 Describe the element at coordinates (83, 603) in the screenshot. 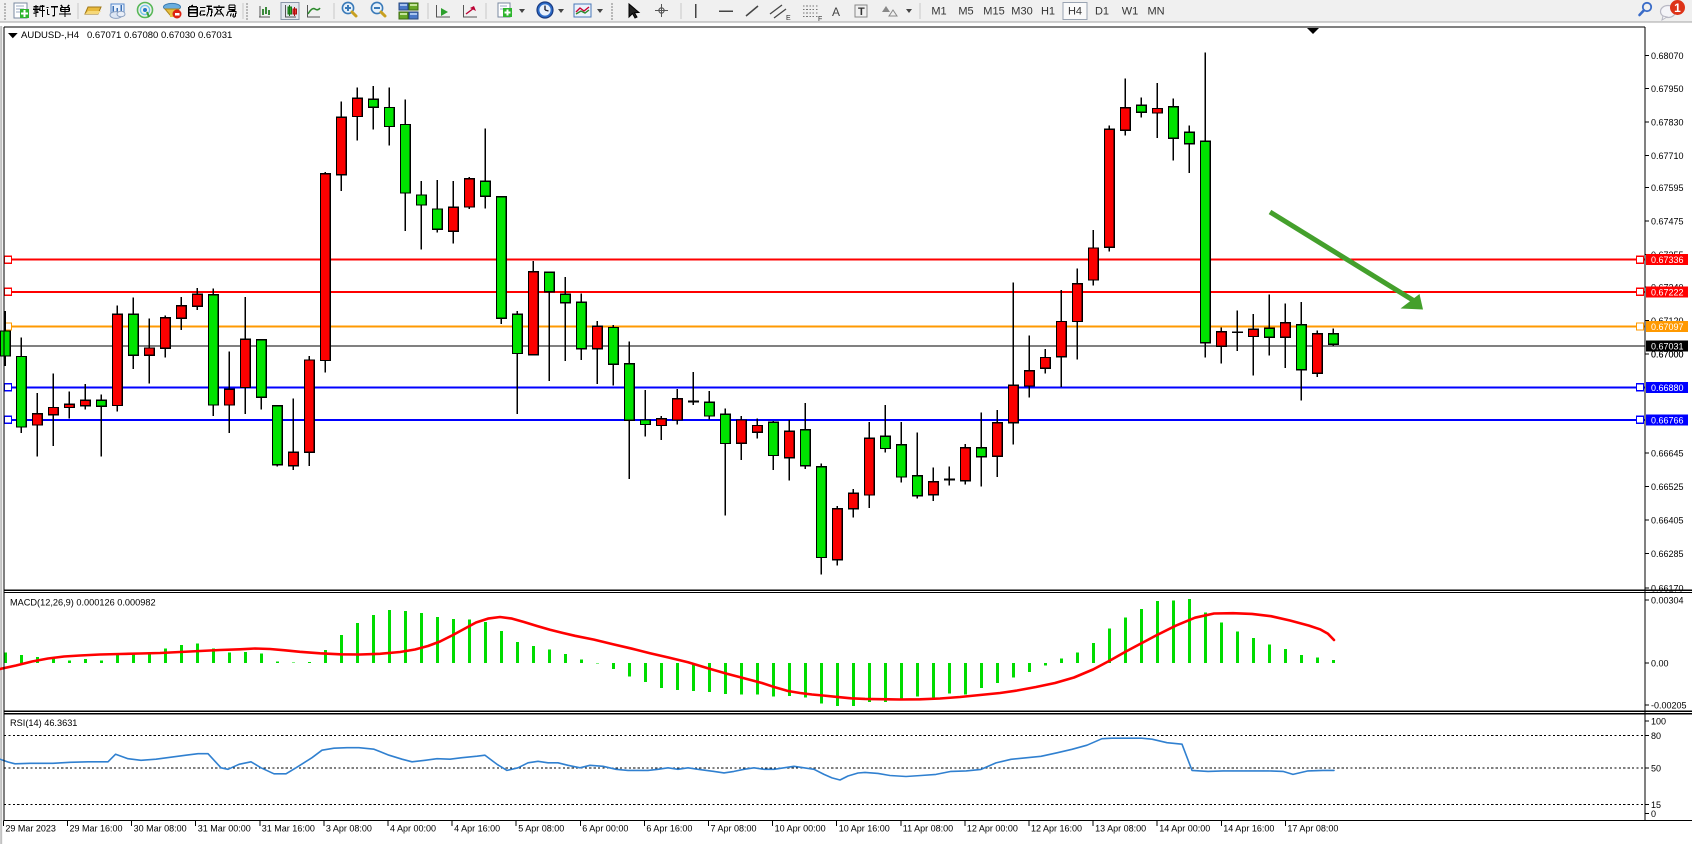

I see `svg-text:MACD(12,26,9) 0.000126 0.00098: MACD(12,26,9) 0.000126 0.000982` at that location.